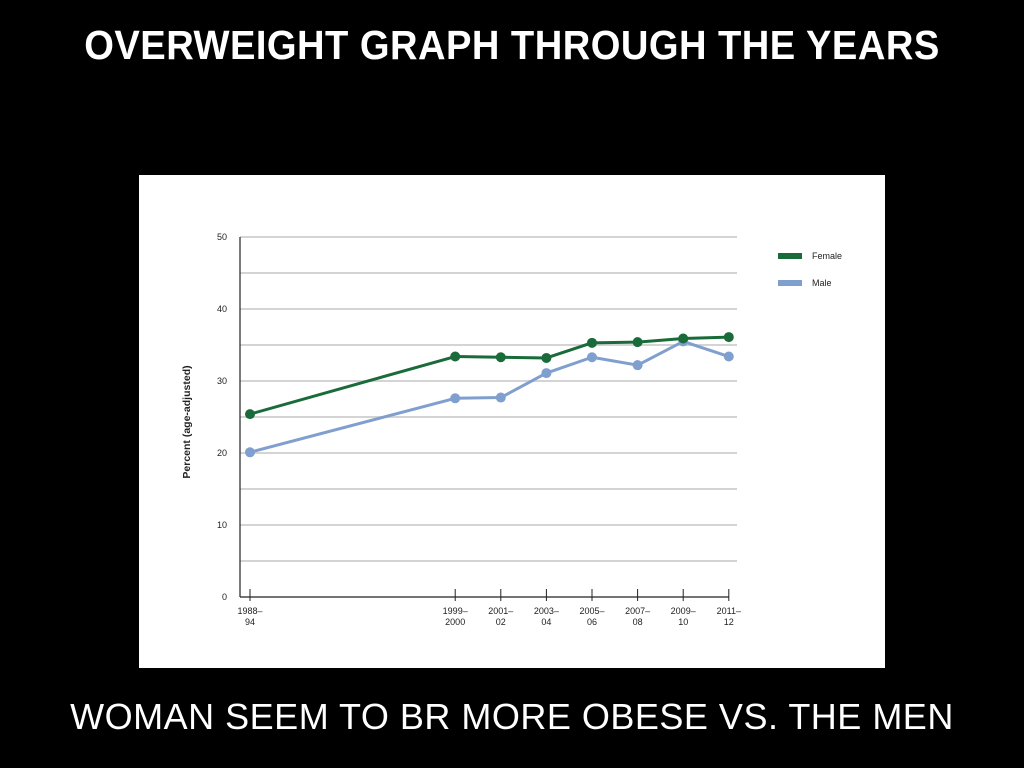 The height and width of the screenshot is (768, 1024). What do you see at coordinates (790, 283) in the screenshot?
I see `legend-swatch-male` at bounding box center [790, 283].